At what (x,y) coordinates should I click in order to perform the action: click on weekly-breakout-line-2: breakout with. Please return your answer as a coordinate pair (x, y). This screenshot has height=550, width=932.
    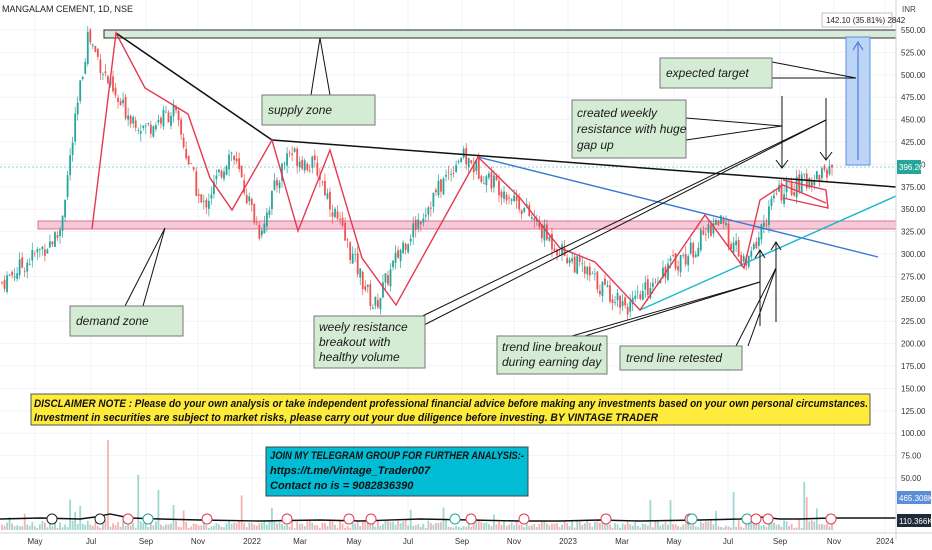
    Looking at the image, I should click on (355, 342).